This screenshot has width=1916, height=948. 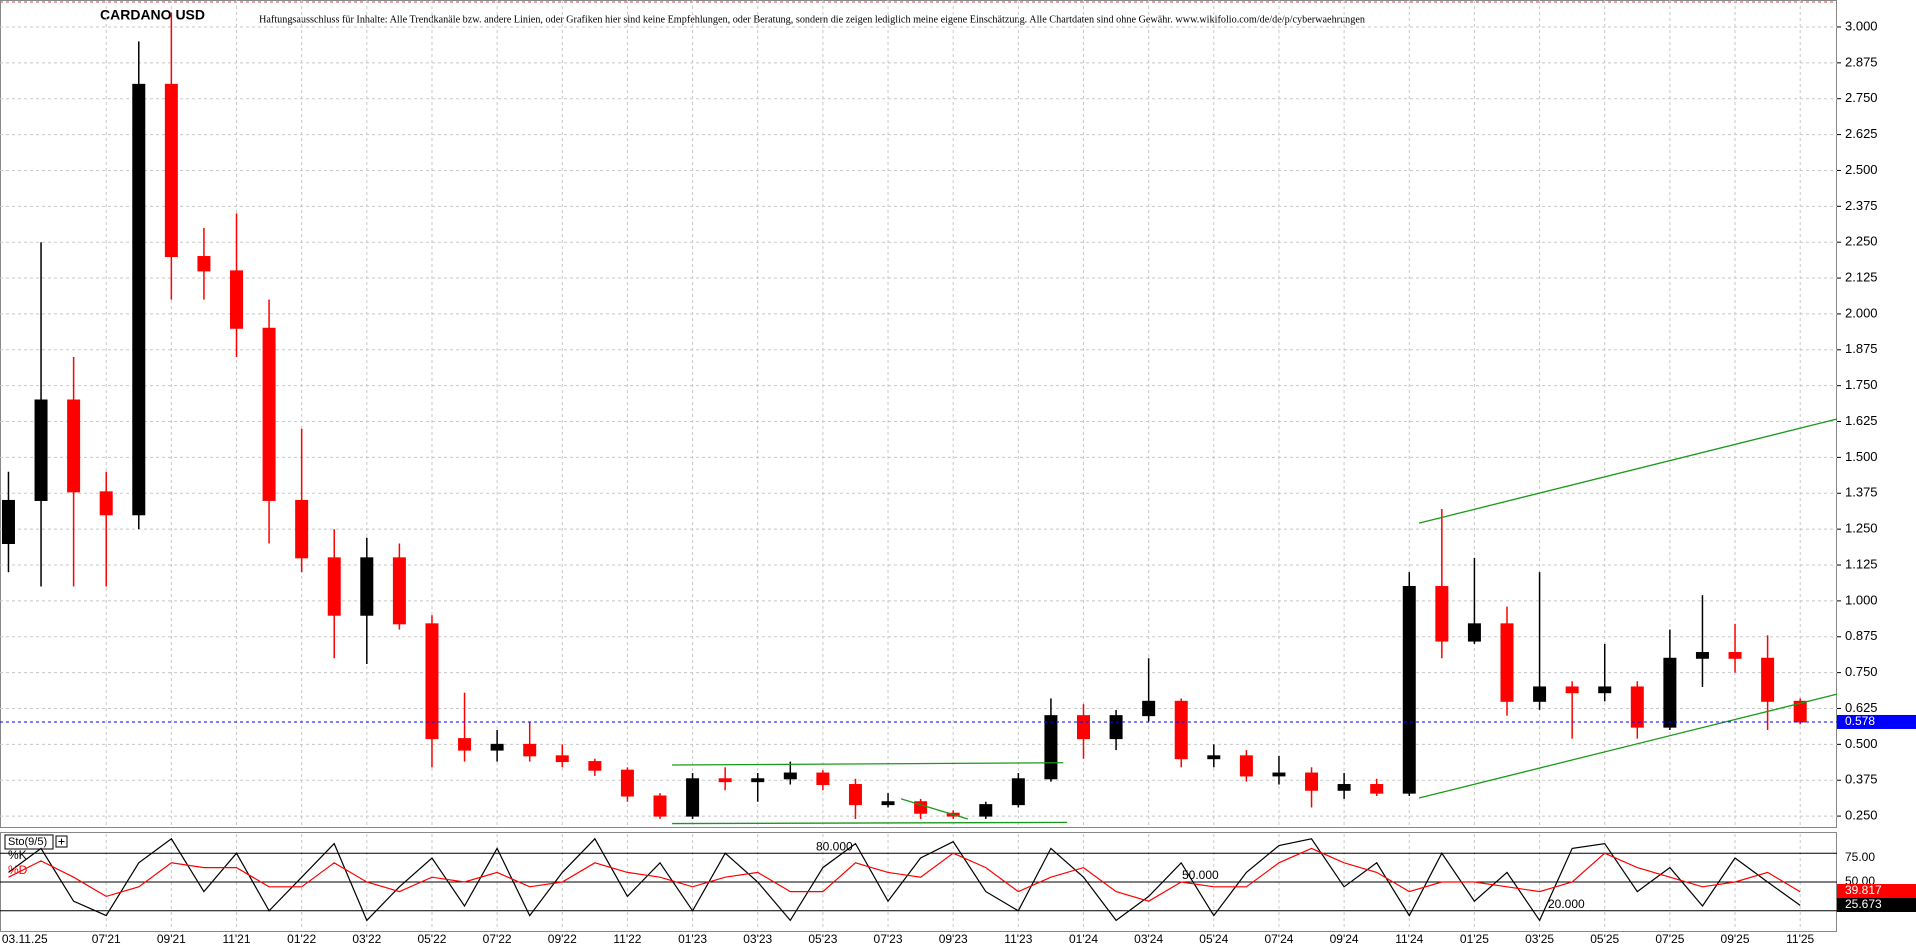 I want to click on x-tick-label: 11'25, so click(x=1800, y=939).